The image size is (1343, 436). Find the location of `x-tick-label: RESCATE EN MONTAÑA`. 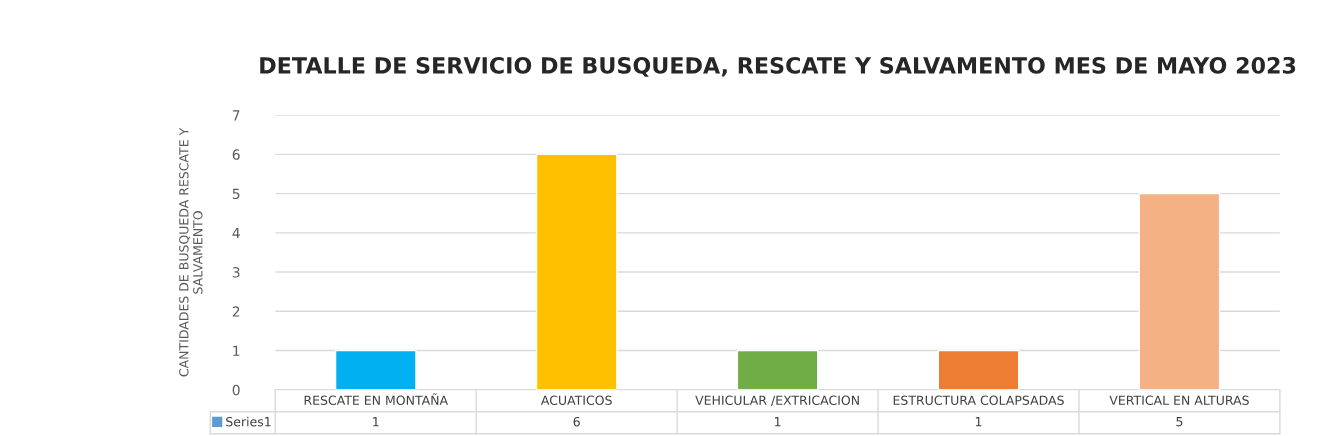

x-tick-label: RESCATE EN MONTAÑA is located at coordinates (376, 399).